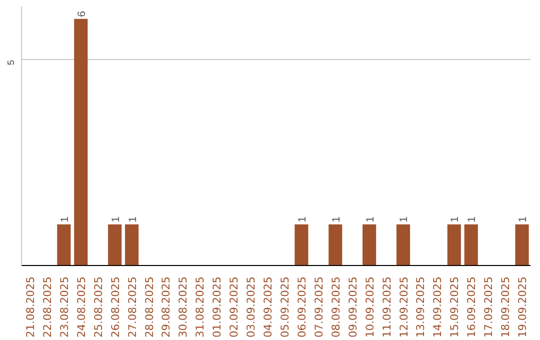  What do you see at coordinates (285, 307) in the screenshot?
I see `x-tick-label: 05.09.2025` at bounding box center [285, 307].